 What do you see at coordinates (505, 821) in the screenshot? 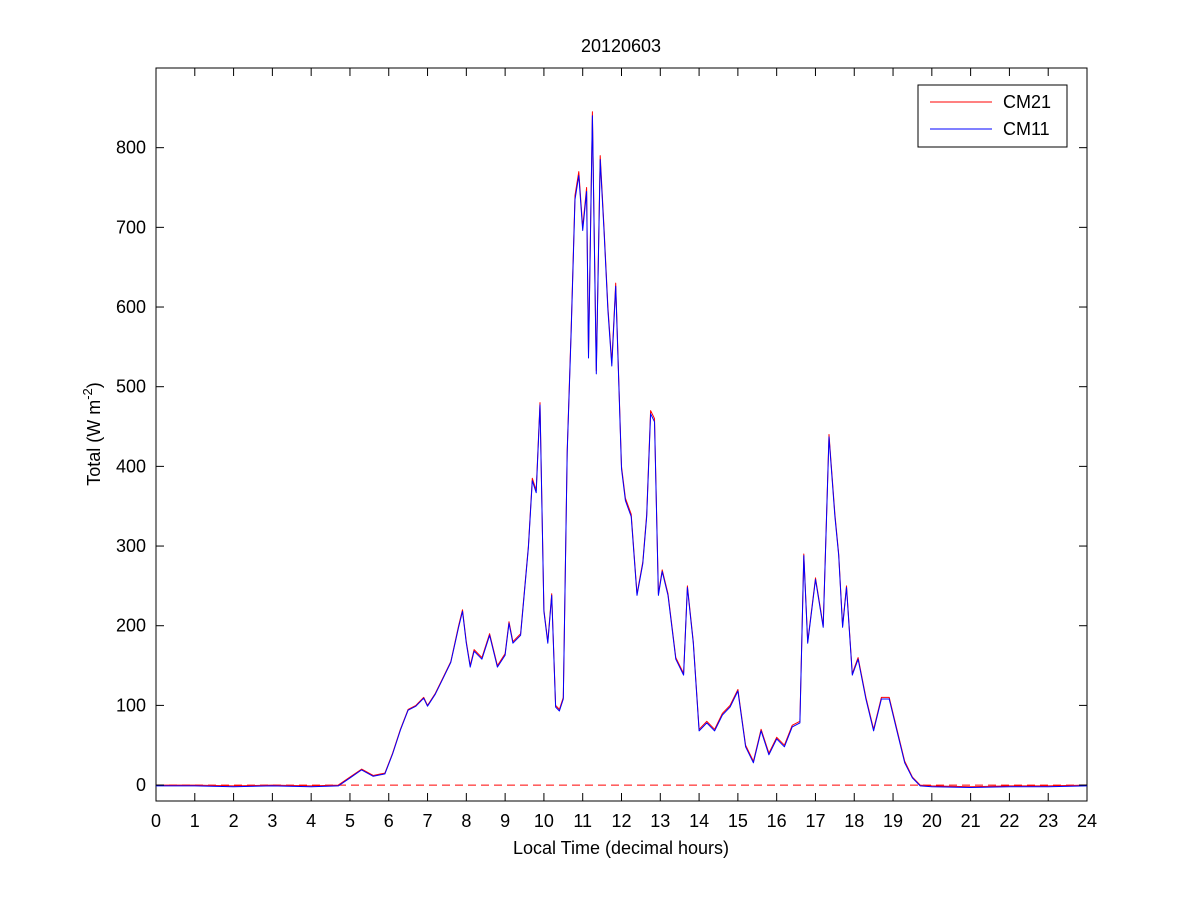
I see `x-tick-label: 9` at bounding box center [505, 821].